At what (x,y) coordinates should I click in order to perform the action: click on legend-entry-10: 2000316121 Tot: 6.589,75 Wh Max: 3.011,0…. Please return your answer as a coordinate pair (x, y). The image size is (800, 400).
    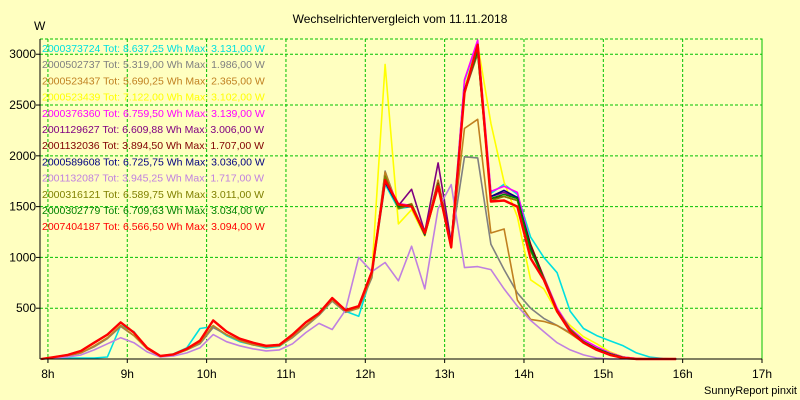
    Looking at the image, I should click on (153, 195).